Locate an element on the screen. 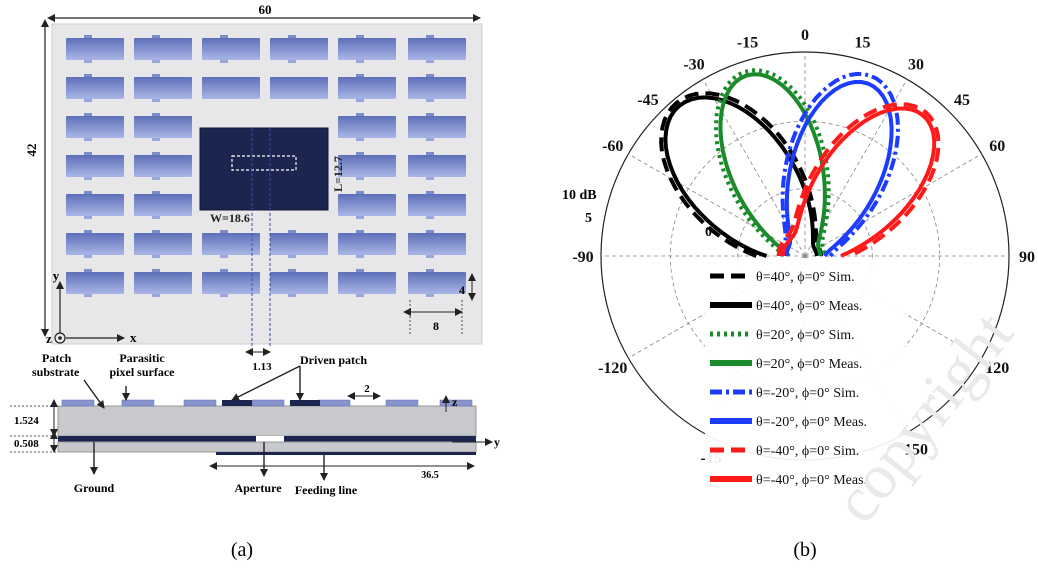 Image resolution: width=1038 pixels, height=581 pixels. driven-patch is located at coordinates (264, 169).